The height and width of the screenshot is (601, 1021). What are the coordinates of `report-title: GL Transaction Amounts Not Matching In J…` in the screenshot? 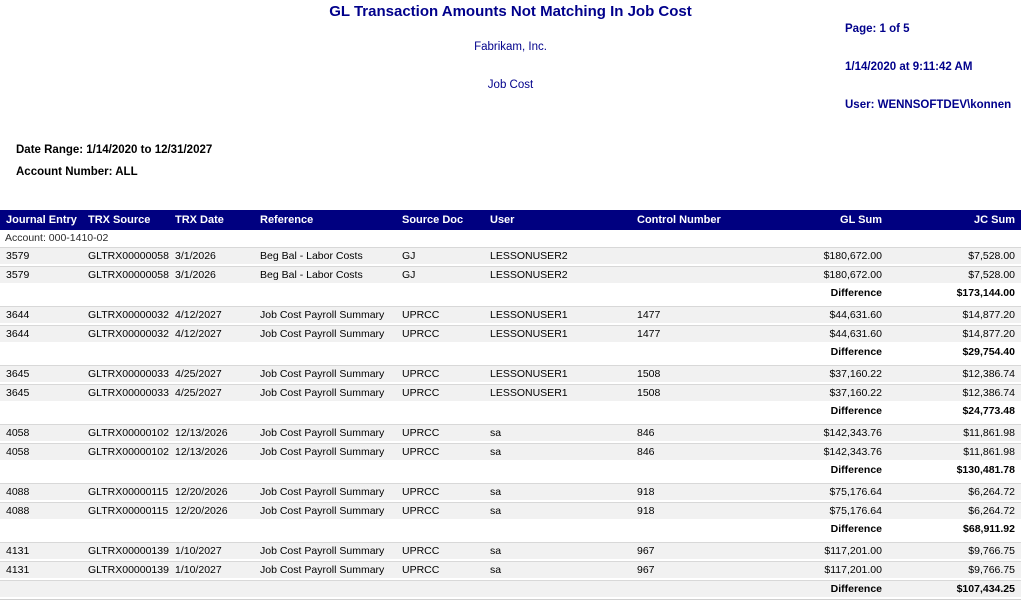 It's located at (510, 11).